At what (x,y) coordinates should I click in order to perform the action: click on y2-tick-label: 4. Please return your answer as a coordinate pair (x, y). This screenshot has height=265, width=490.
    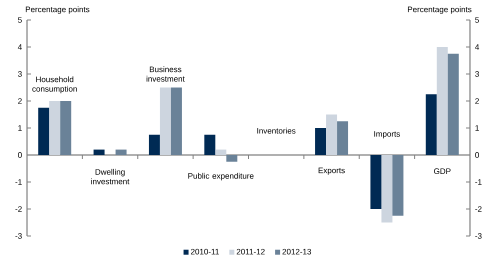
    Looking at the image, I should click on (477, 47).